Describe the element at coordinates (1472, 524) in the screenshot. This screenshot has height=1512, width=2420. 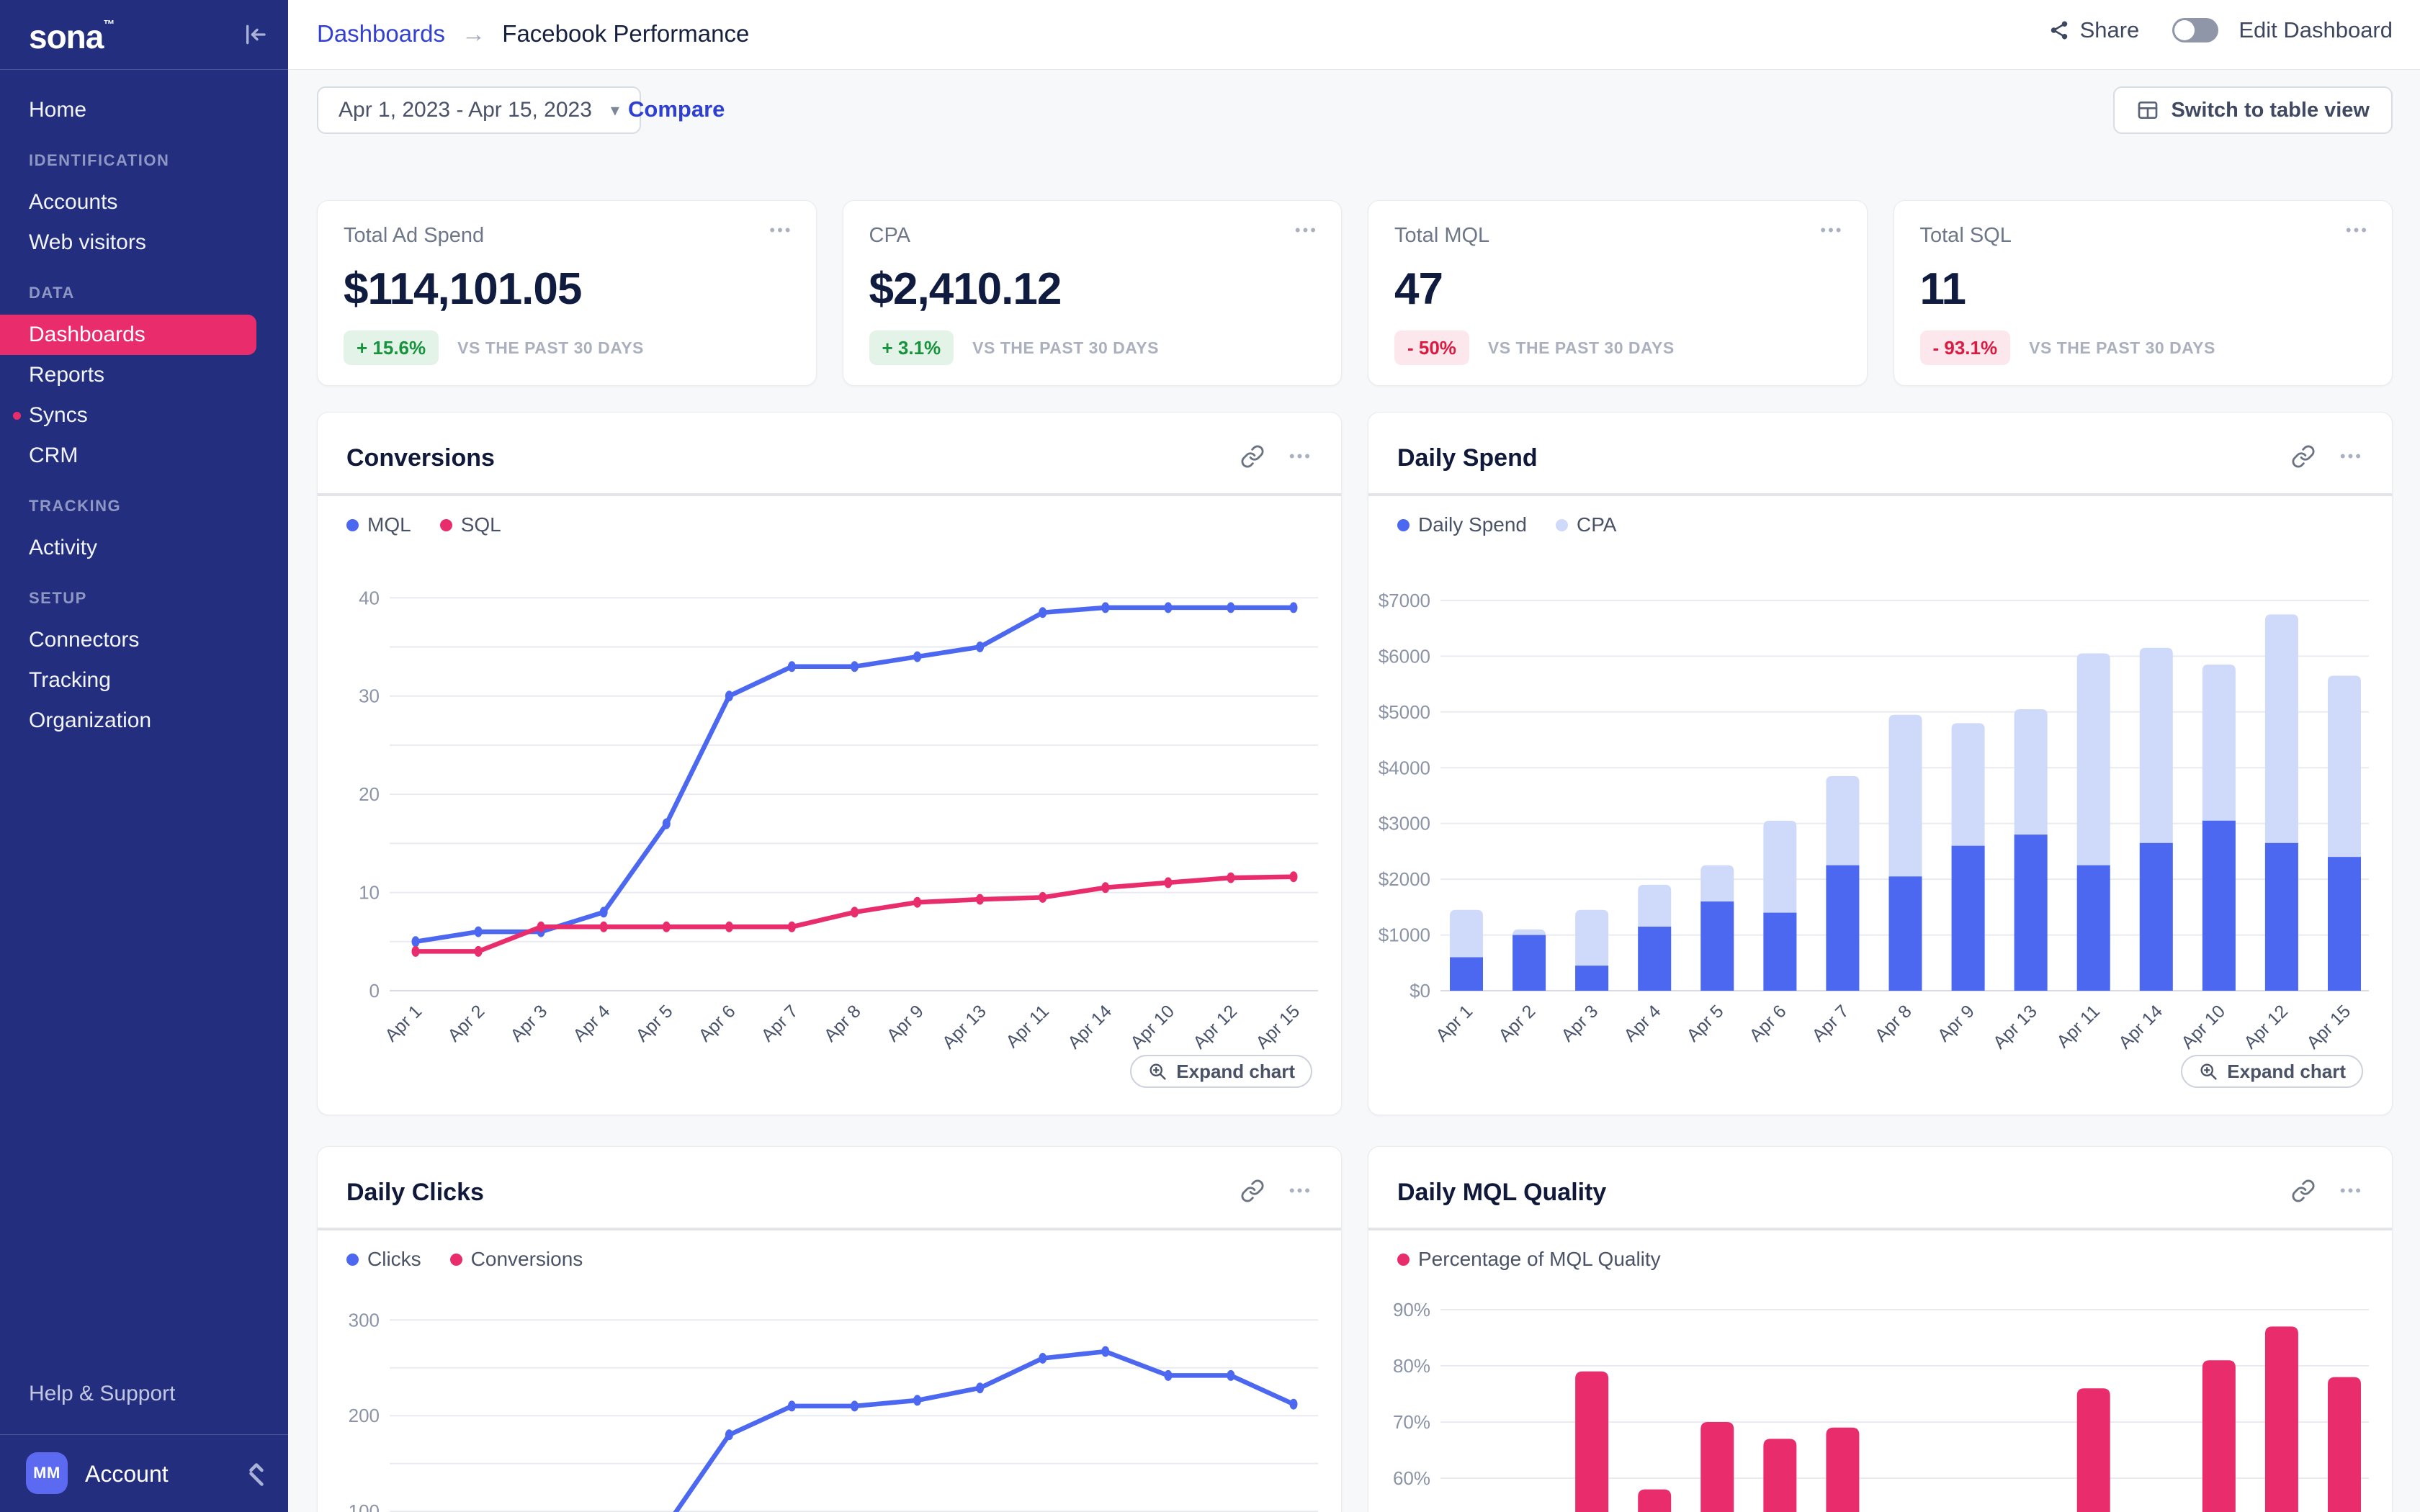
I see `legend-label: Daily Spend` at that location.